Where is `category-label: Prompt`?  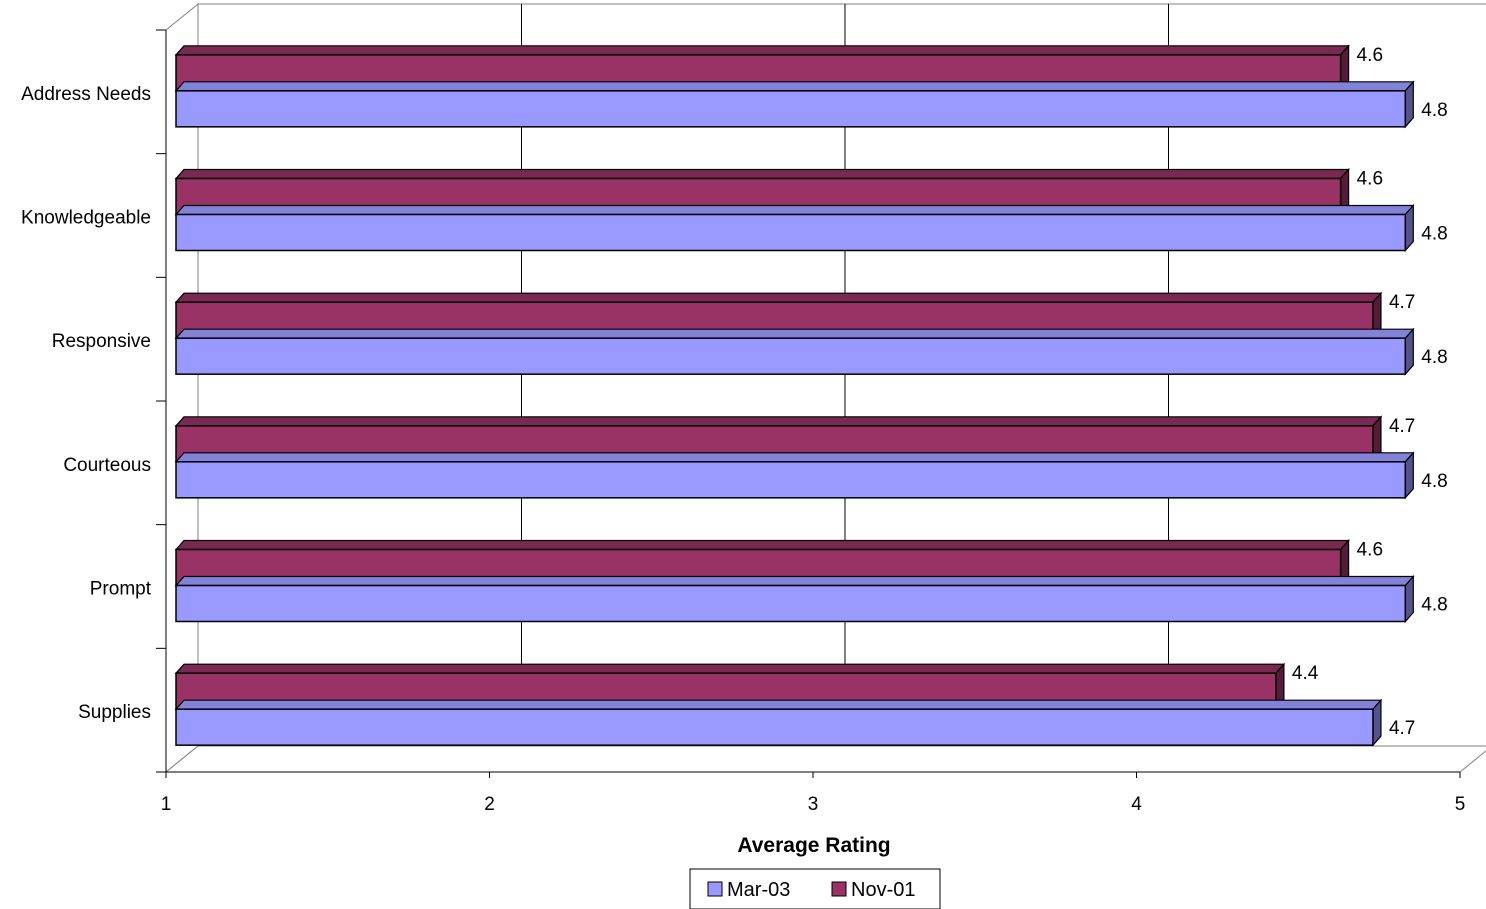 category-label: Prompt is located at coordinates (121, 589).